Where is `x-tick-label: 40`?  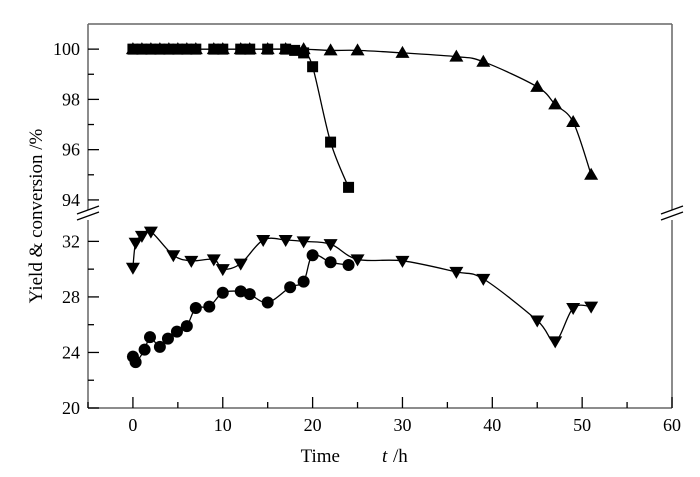 x-tick-label: 40 is located at coordinates (492, 425).